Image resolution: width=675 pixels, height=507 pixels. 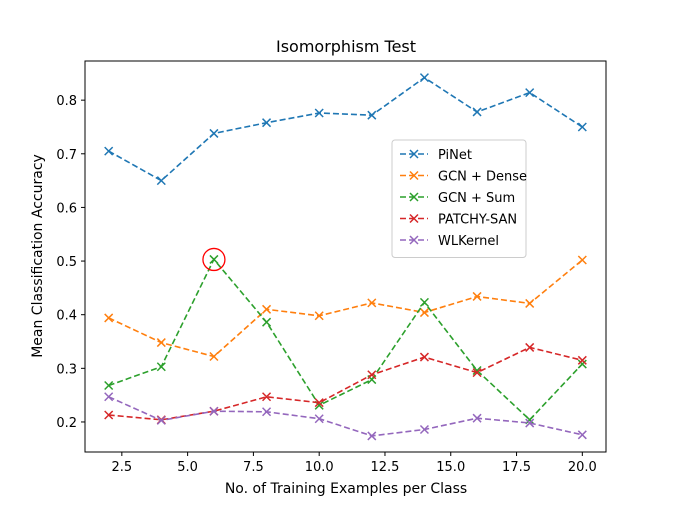 I want to click on legend-label: PATCHY-SAN, so click(x=477, y=220).